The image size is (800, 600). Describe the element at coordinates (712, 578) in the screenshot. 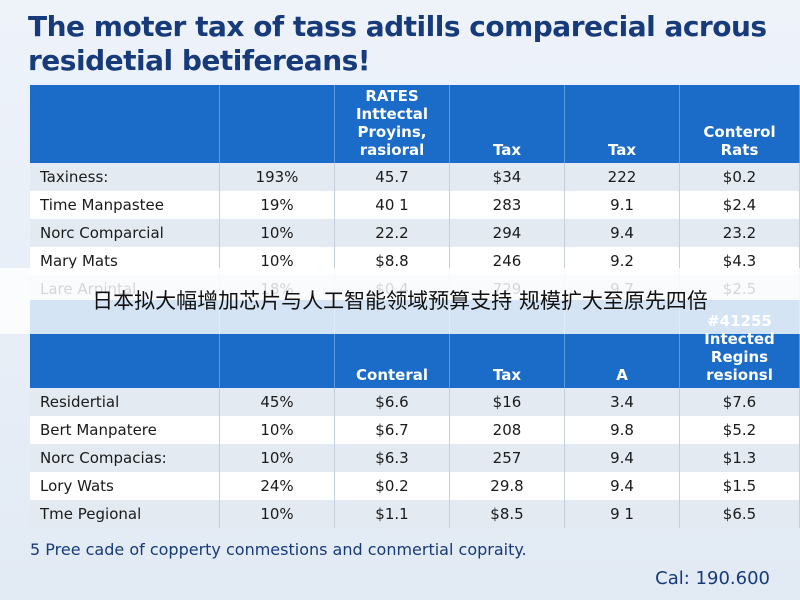

I see `total: Cal: 190.600` at that location.